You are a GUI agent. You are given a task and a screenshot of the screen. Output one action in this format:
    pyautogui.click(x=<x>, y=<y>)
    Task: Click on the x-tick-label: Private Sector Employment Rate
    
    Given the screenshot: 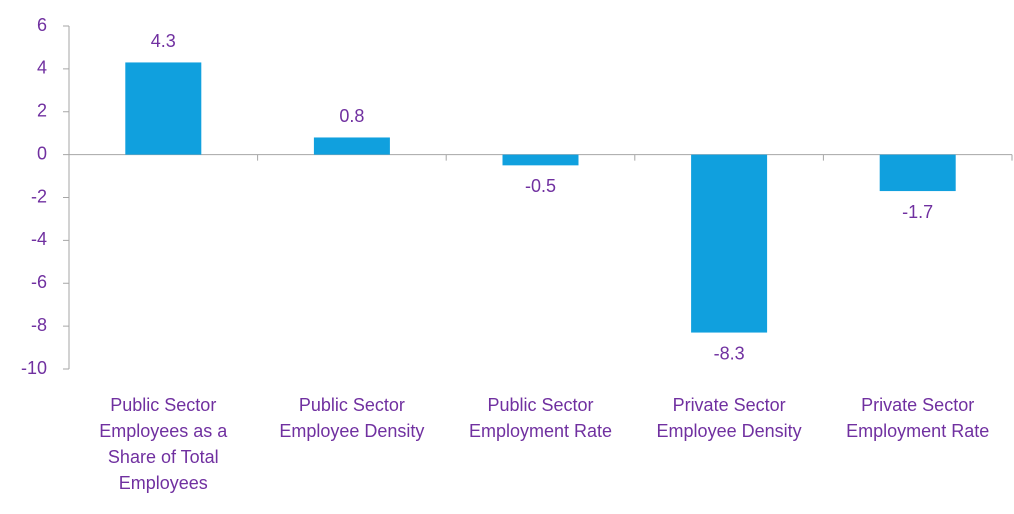 What is the action you would take?
    pyautogui.click(x=918, y=418)
    